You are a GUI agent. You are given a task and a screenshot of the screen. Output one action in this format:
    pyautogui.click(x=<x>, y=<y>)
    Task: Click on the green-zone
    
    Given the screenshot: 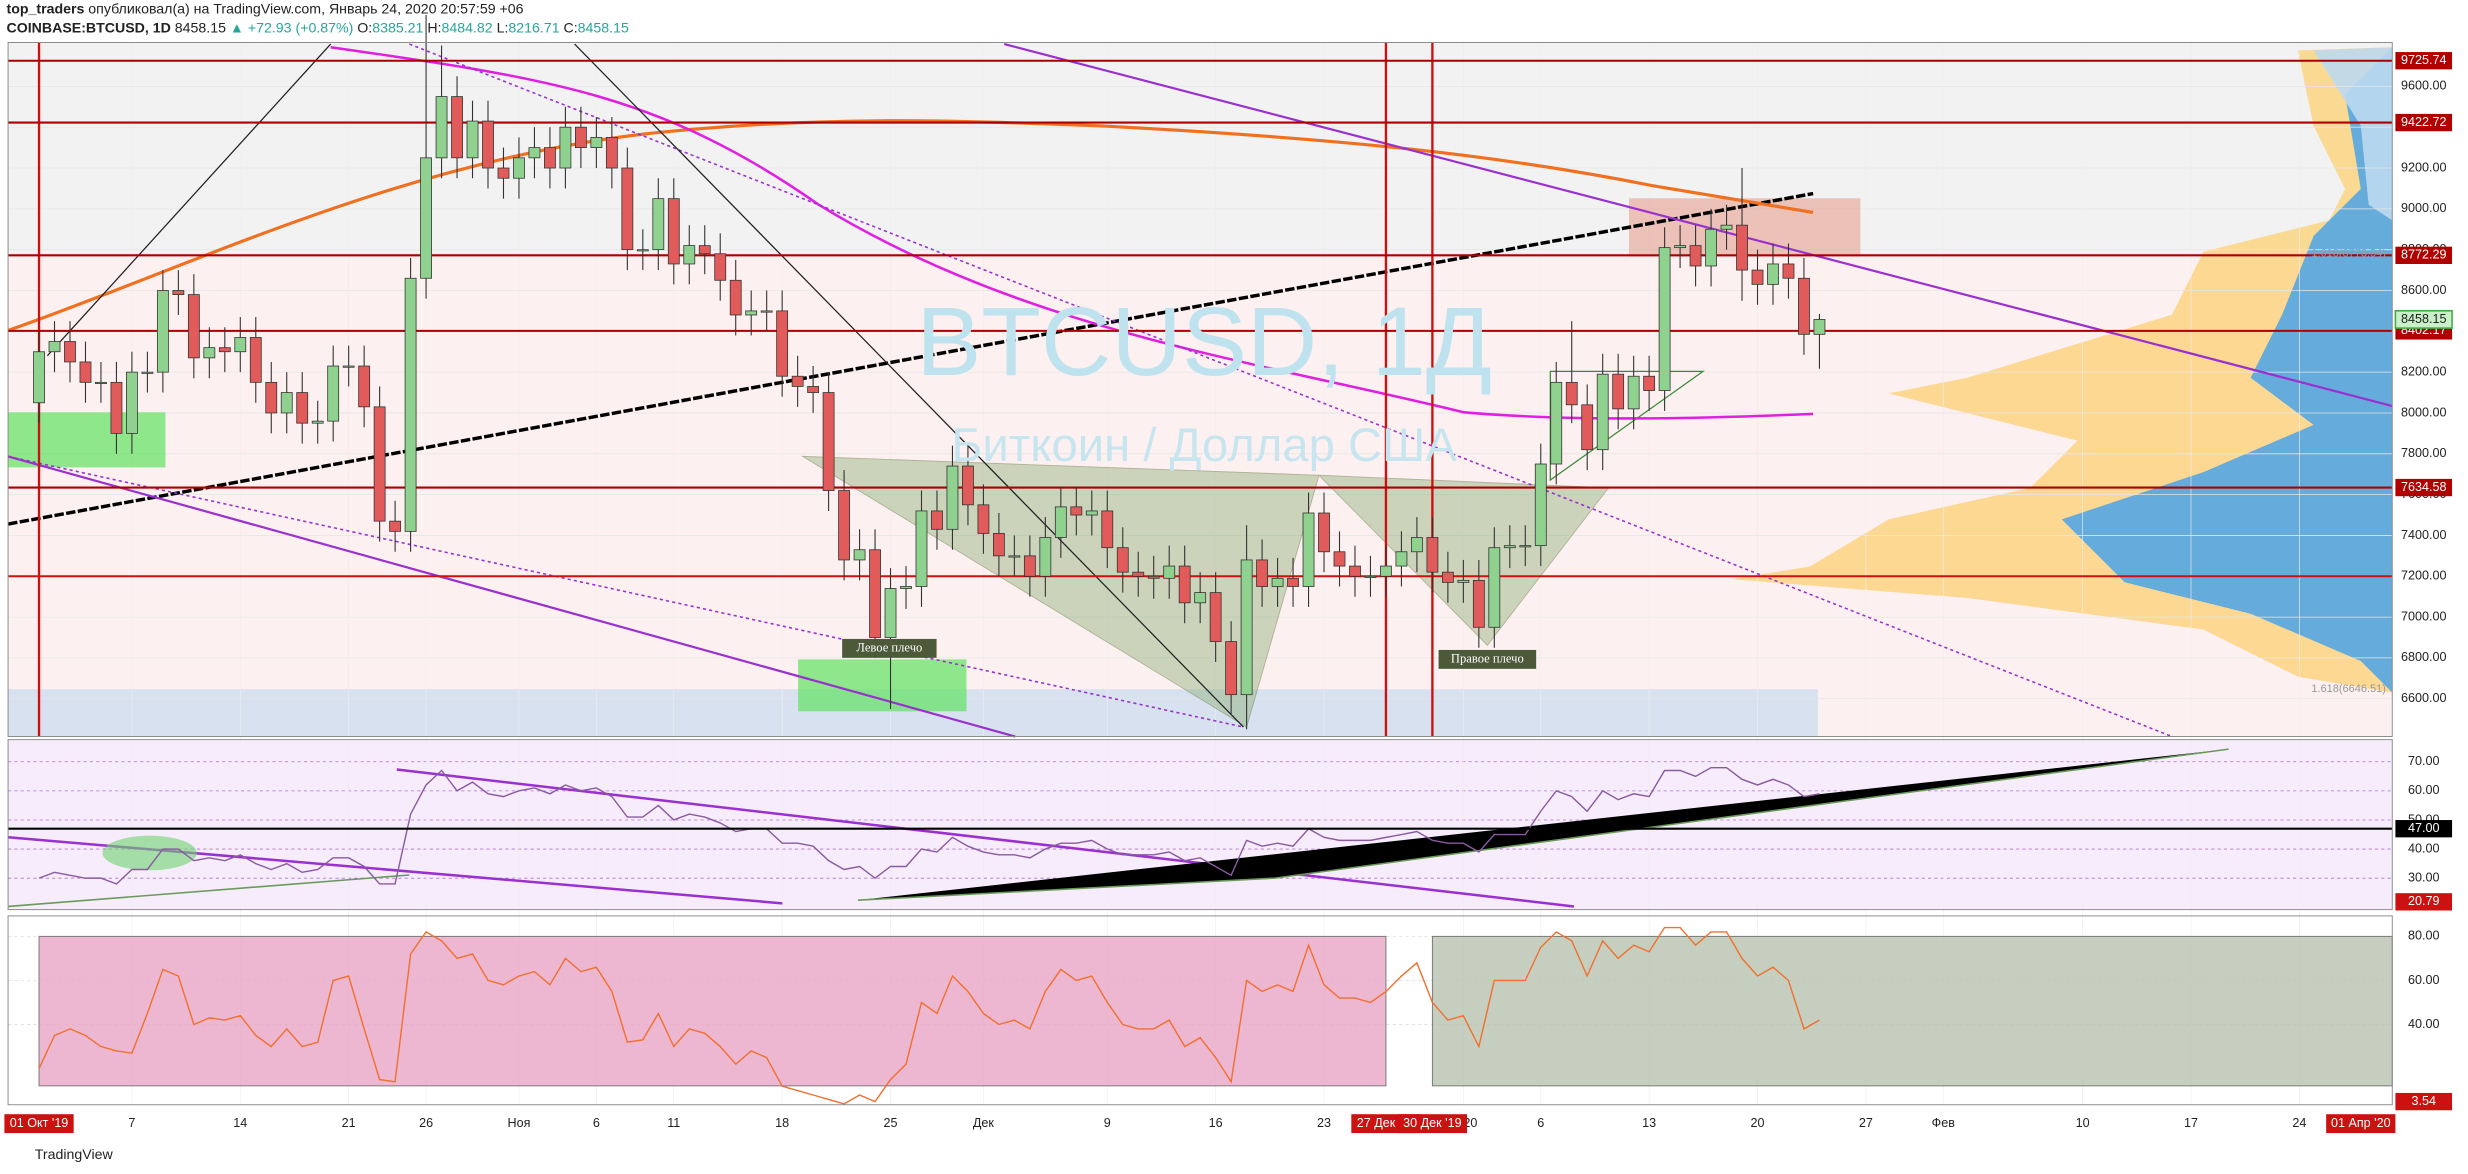 What is the action you would take?
    pyautogui.click(x=87, y=440)
    